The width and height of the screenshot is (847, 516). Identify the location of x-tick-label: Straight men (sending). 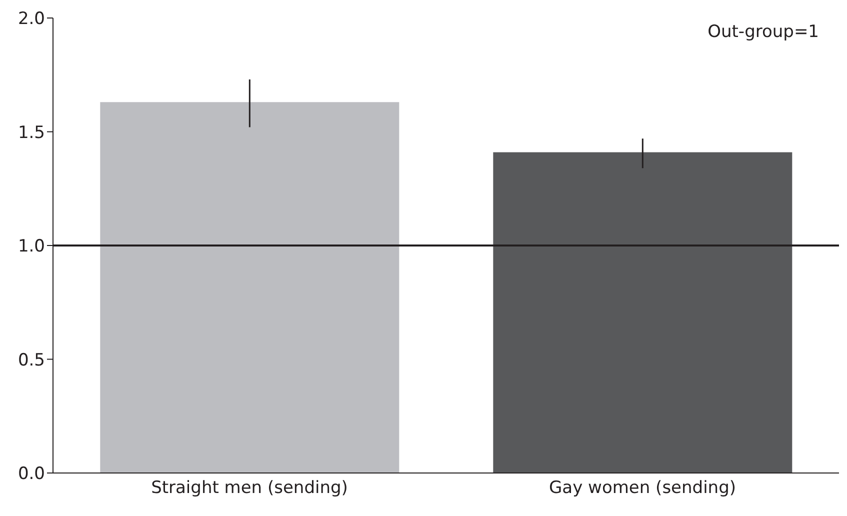
(249, 488).